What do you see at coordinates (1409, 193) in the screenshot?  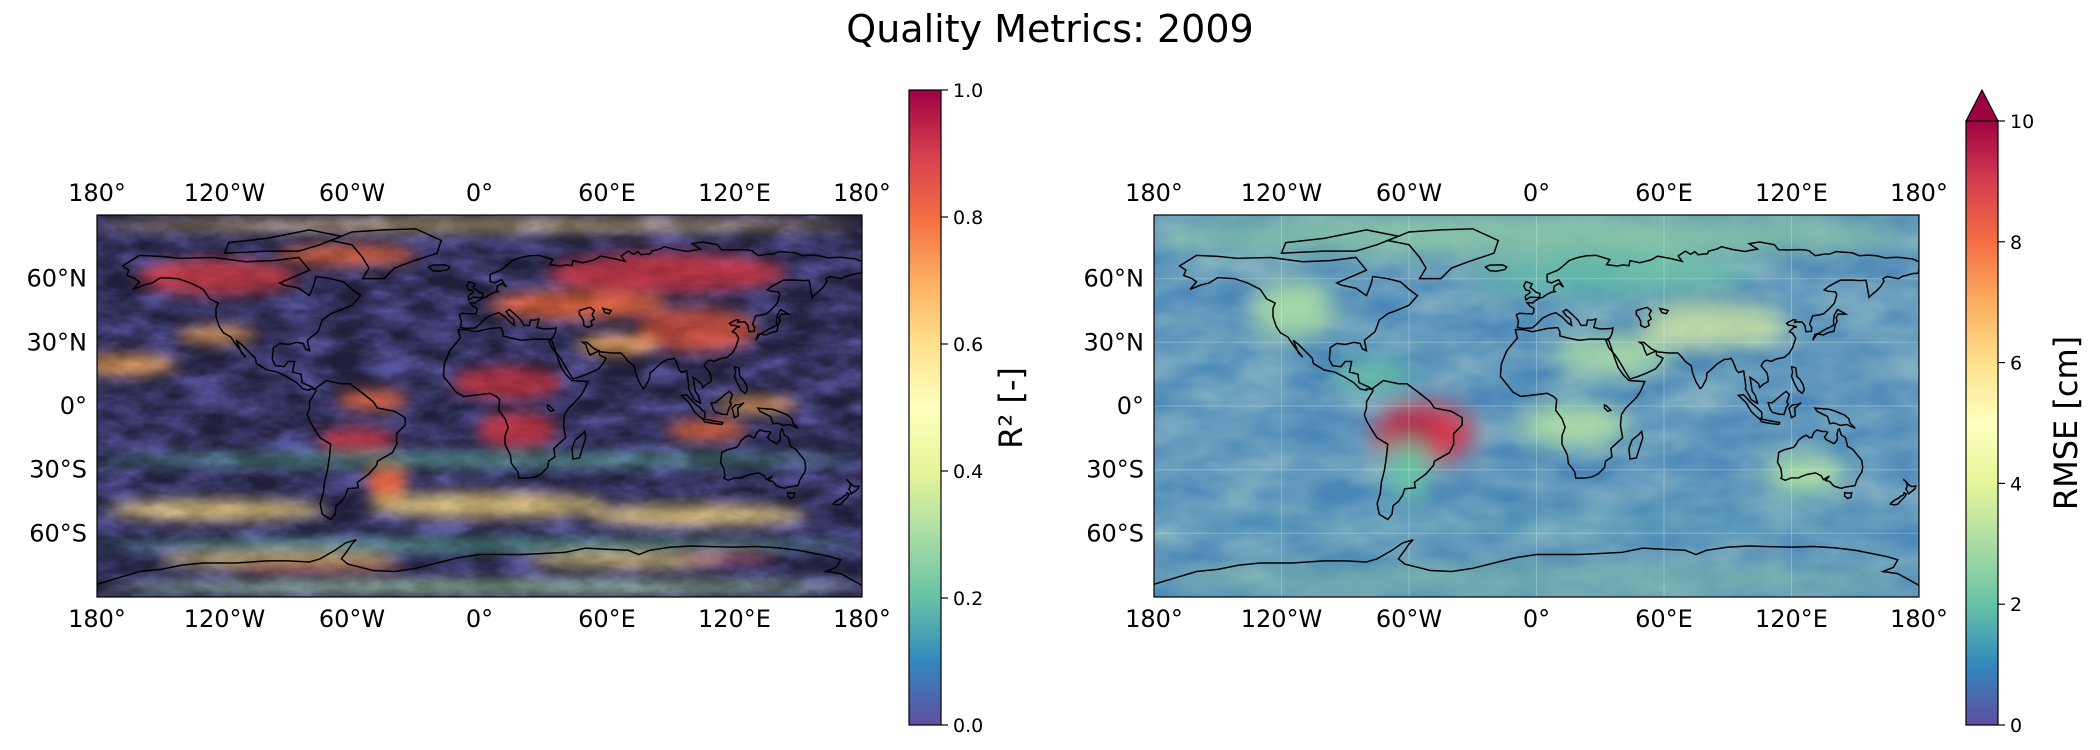 I see `lon-tick-top-1-2: 60°W` at bounding box center [1409, 193].